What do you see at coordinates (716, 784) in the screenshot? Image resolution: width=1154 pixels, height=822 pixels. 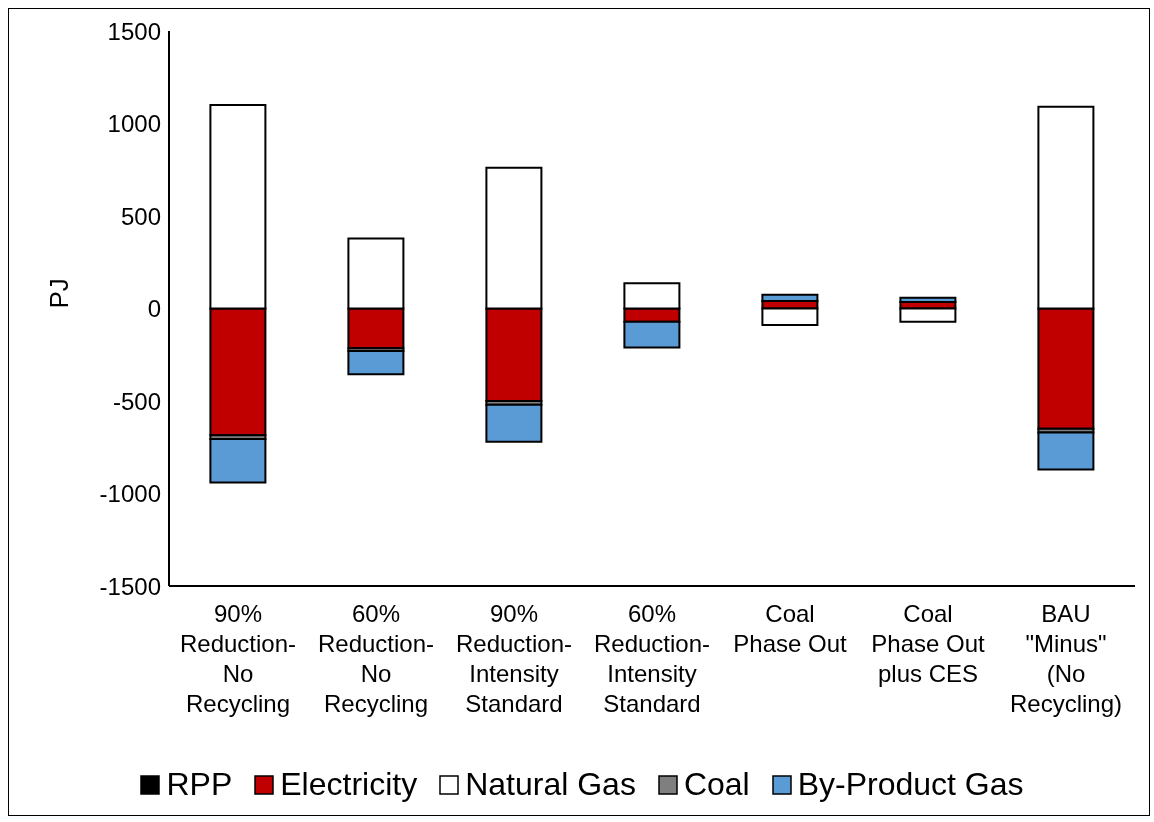 I see `legend-label: Coal` at bounding box center [716, 784].